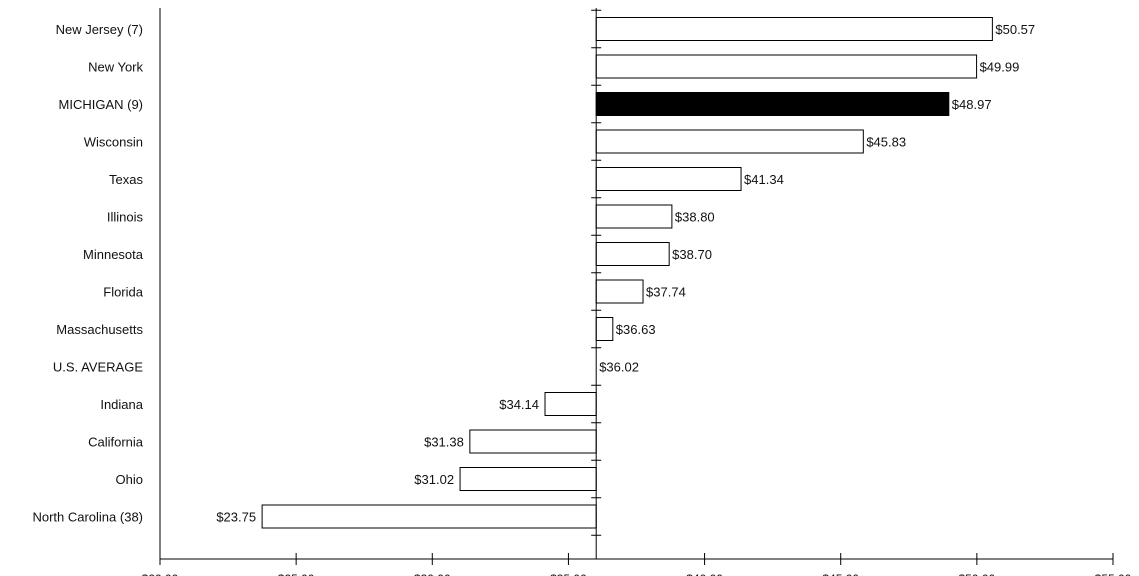  I want to click on value-label: $38.70, so click(692, 254).